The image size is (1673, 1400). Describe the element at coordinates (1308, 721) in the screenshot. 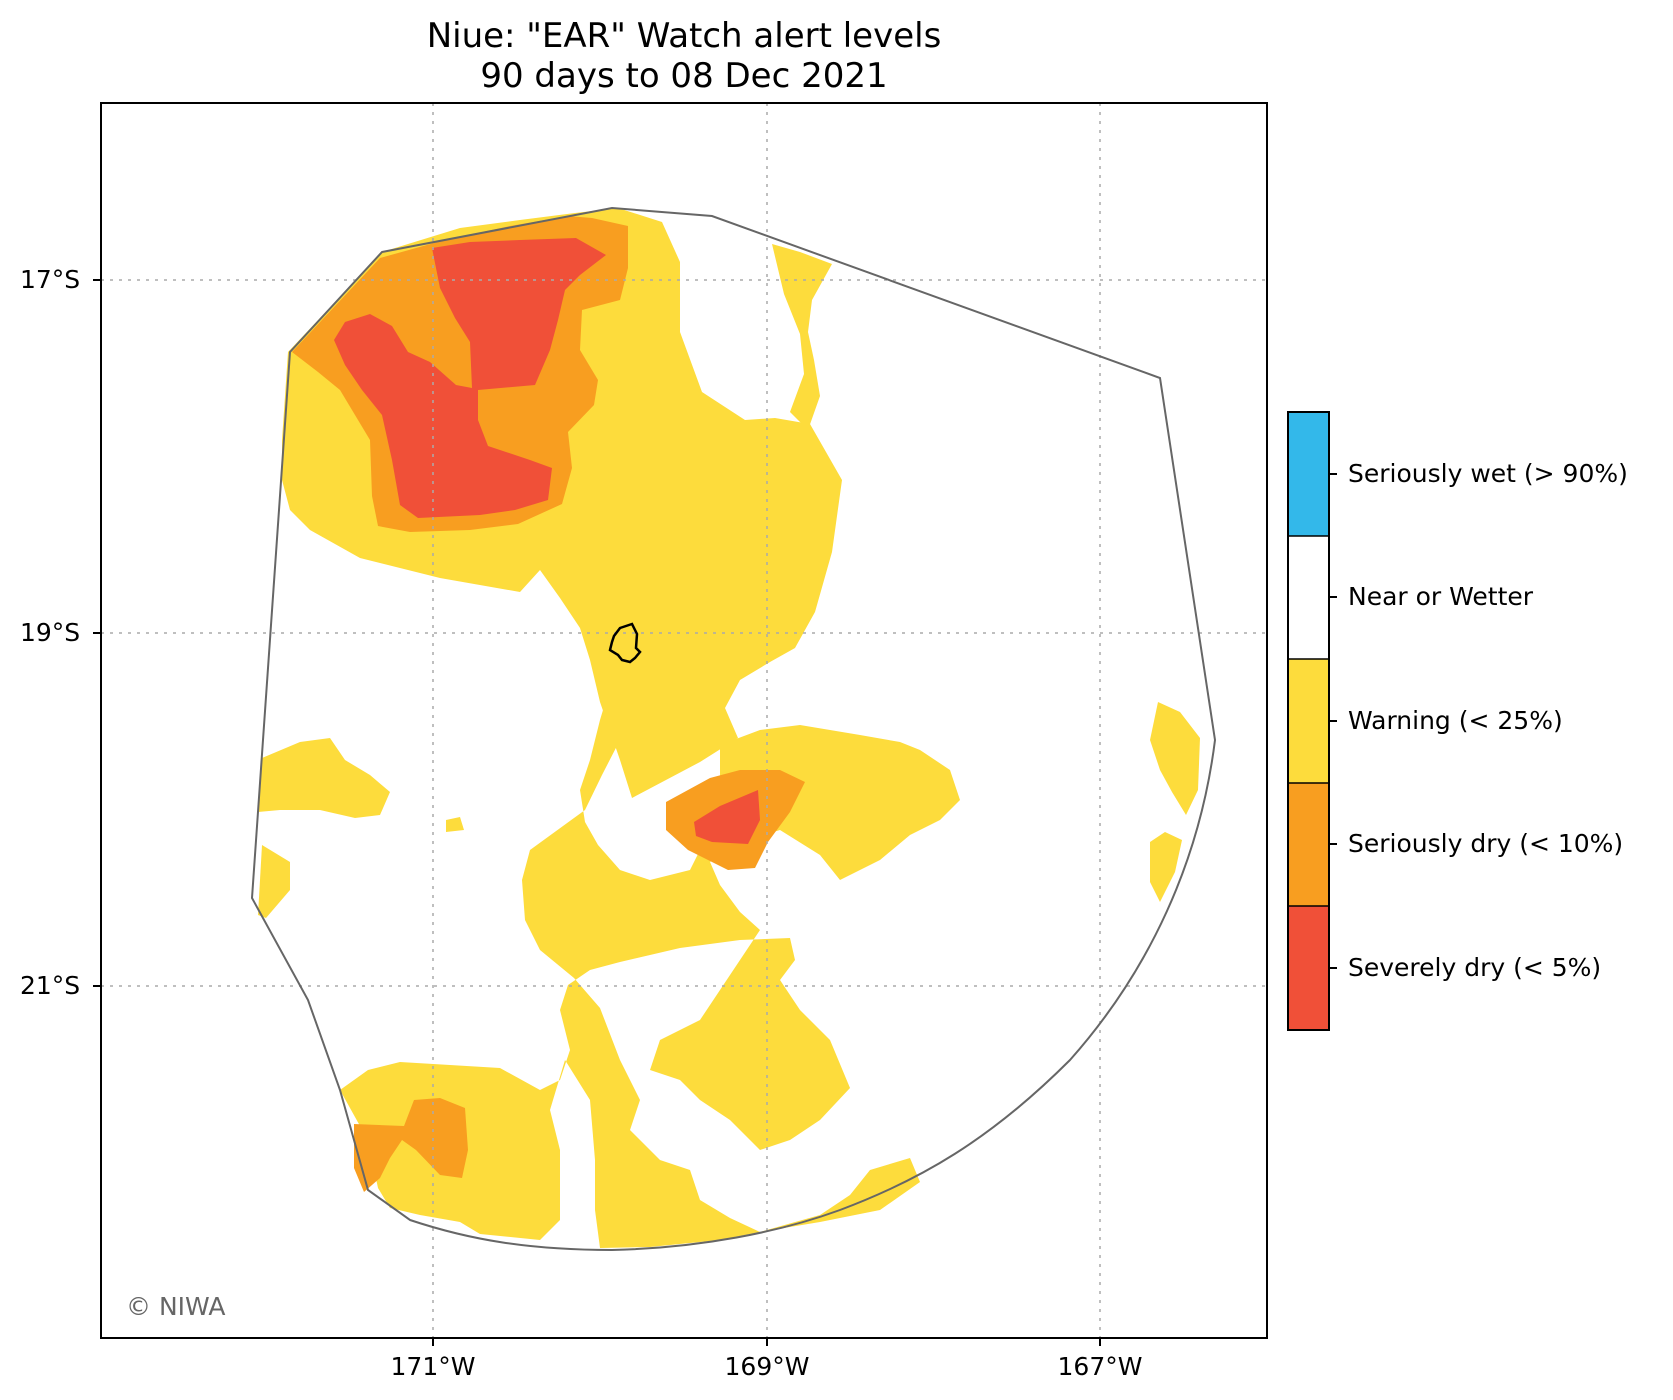

I see `legend-swatch-warning` at that location.